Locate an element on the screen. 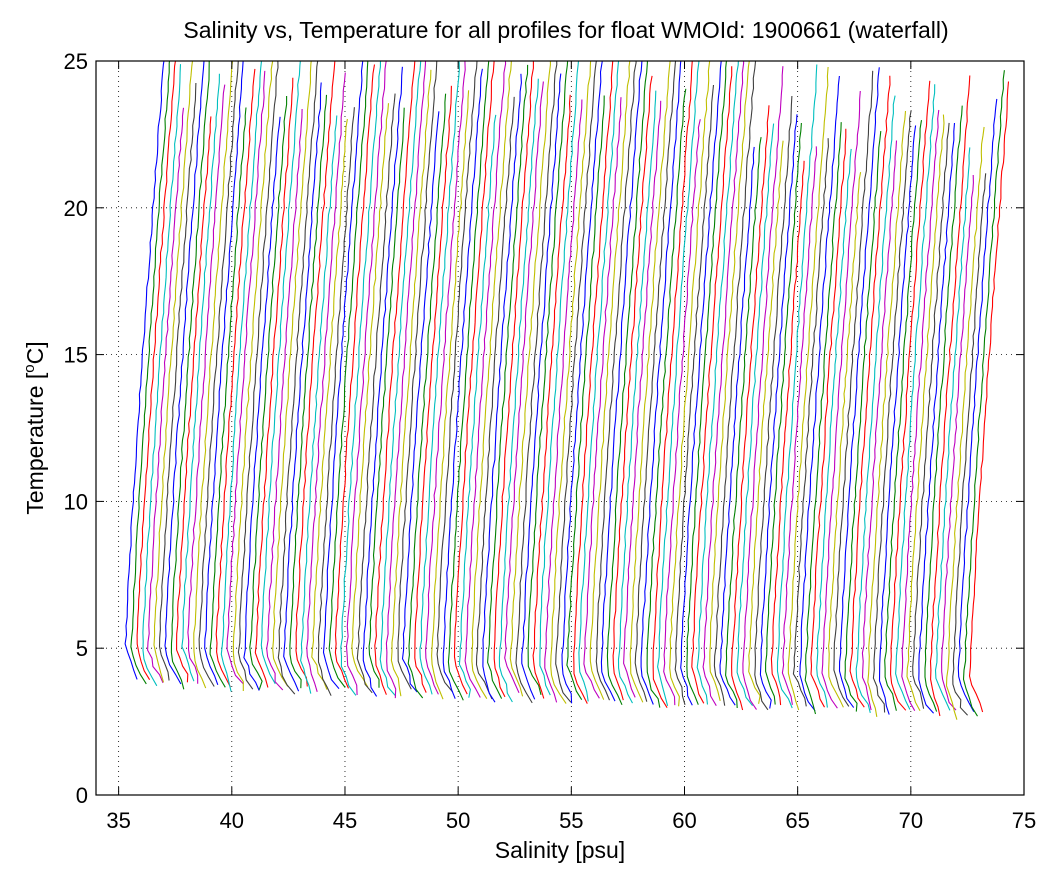 The height and width of the screenshot is (871, 1054). x-tick-label: 50 is located at coordinates (458, 820).